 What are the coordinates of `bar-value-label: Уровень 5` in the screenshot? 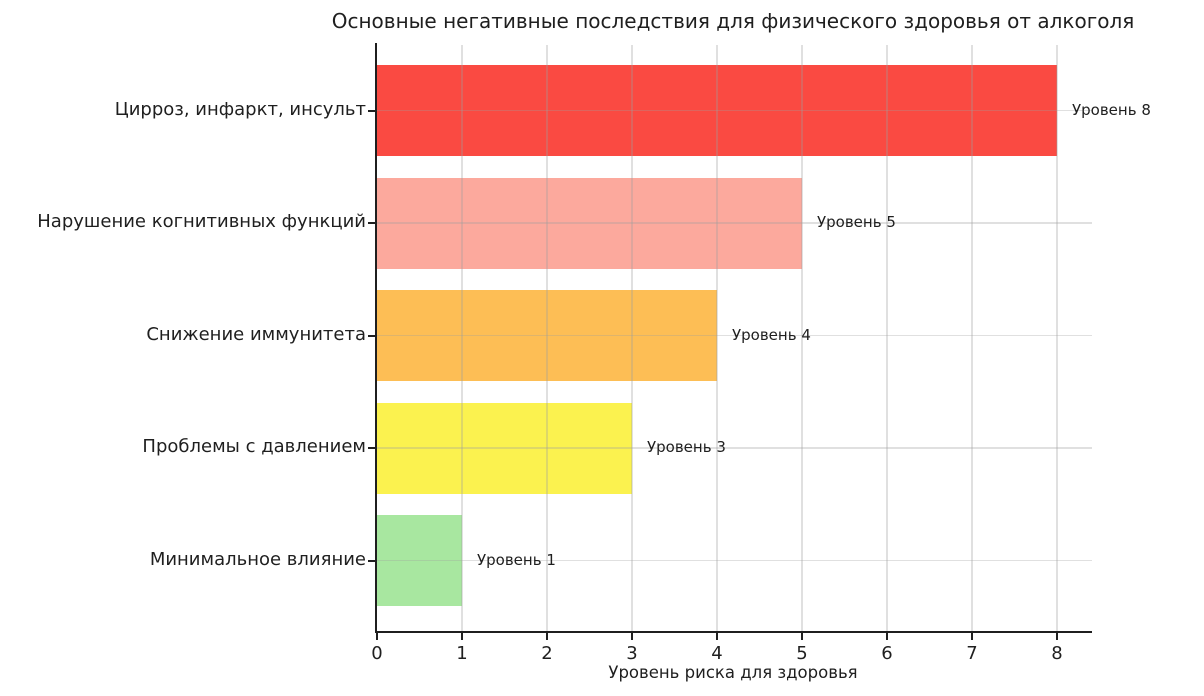 It's located at (856, 222).